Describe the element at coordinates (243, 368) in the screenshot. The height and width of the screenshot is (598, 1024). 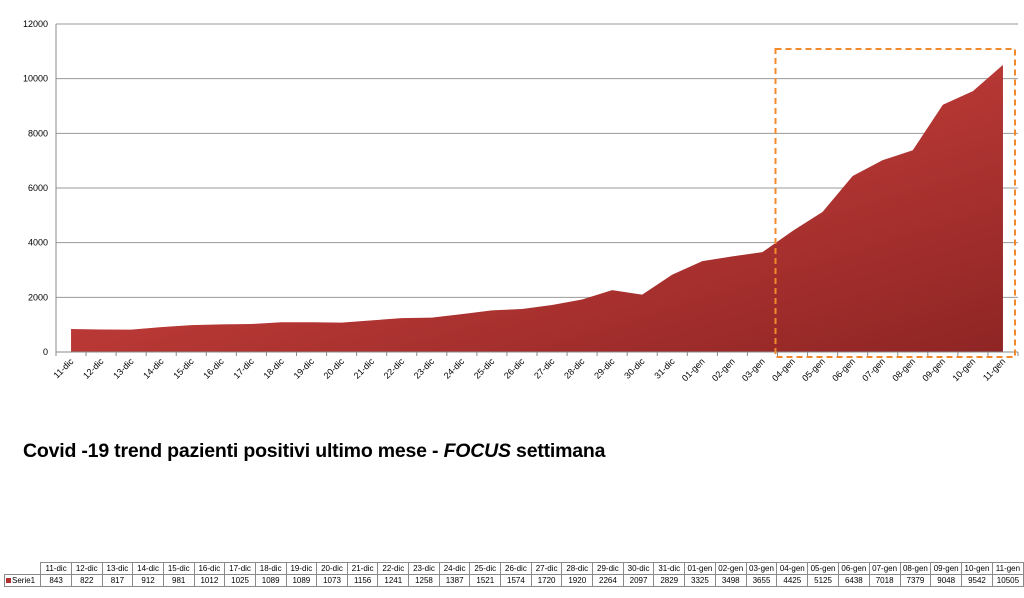
I see `x-tick-label: 17-dic` at that location.